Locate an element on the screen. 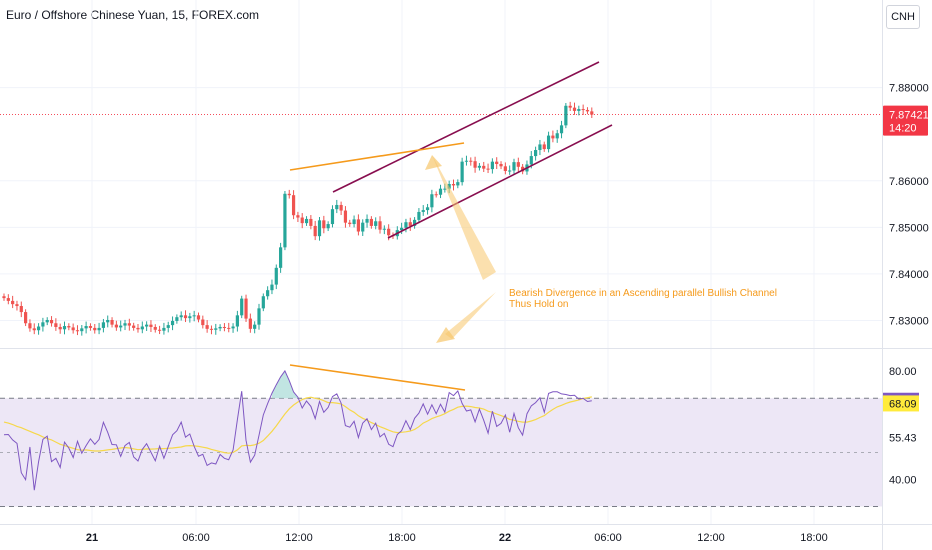 The image size is (932, 550). price-divergence-line is located at coordinates (377, 156).